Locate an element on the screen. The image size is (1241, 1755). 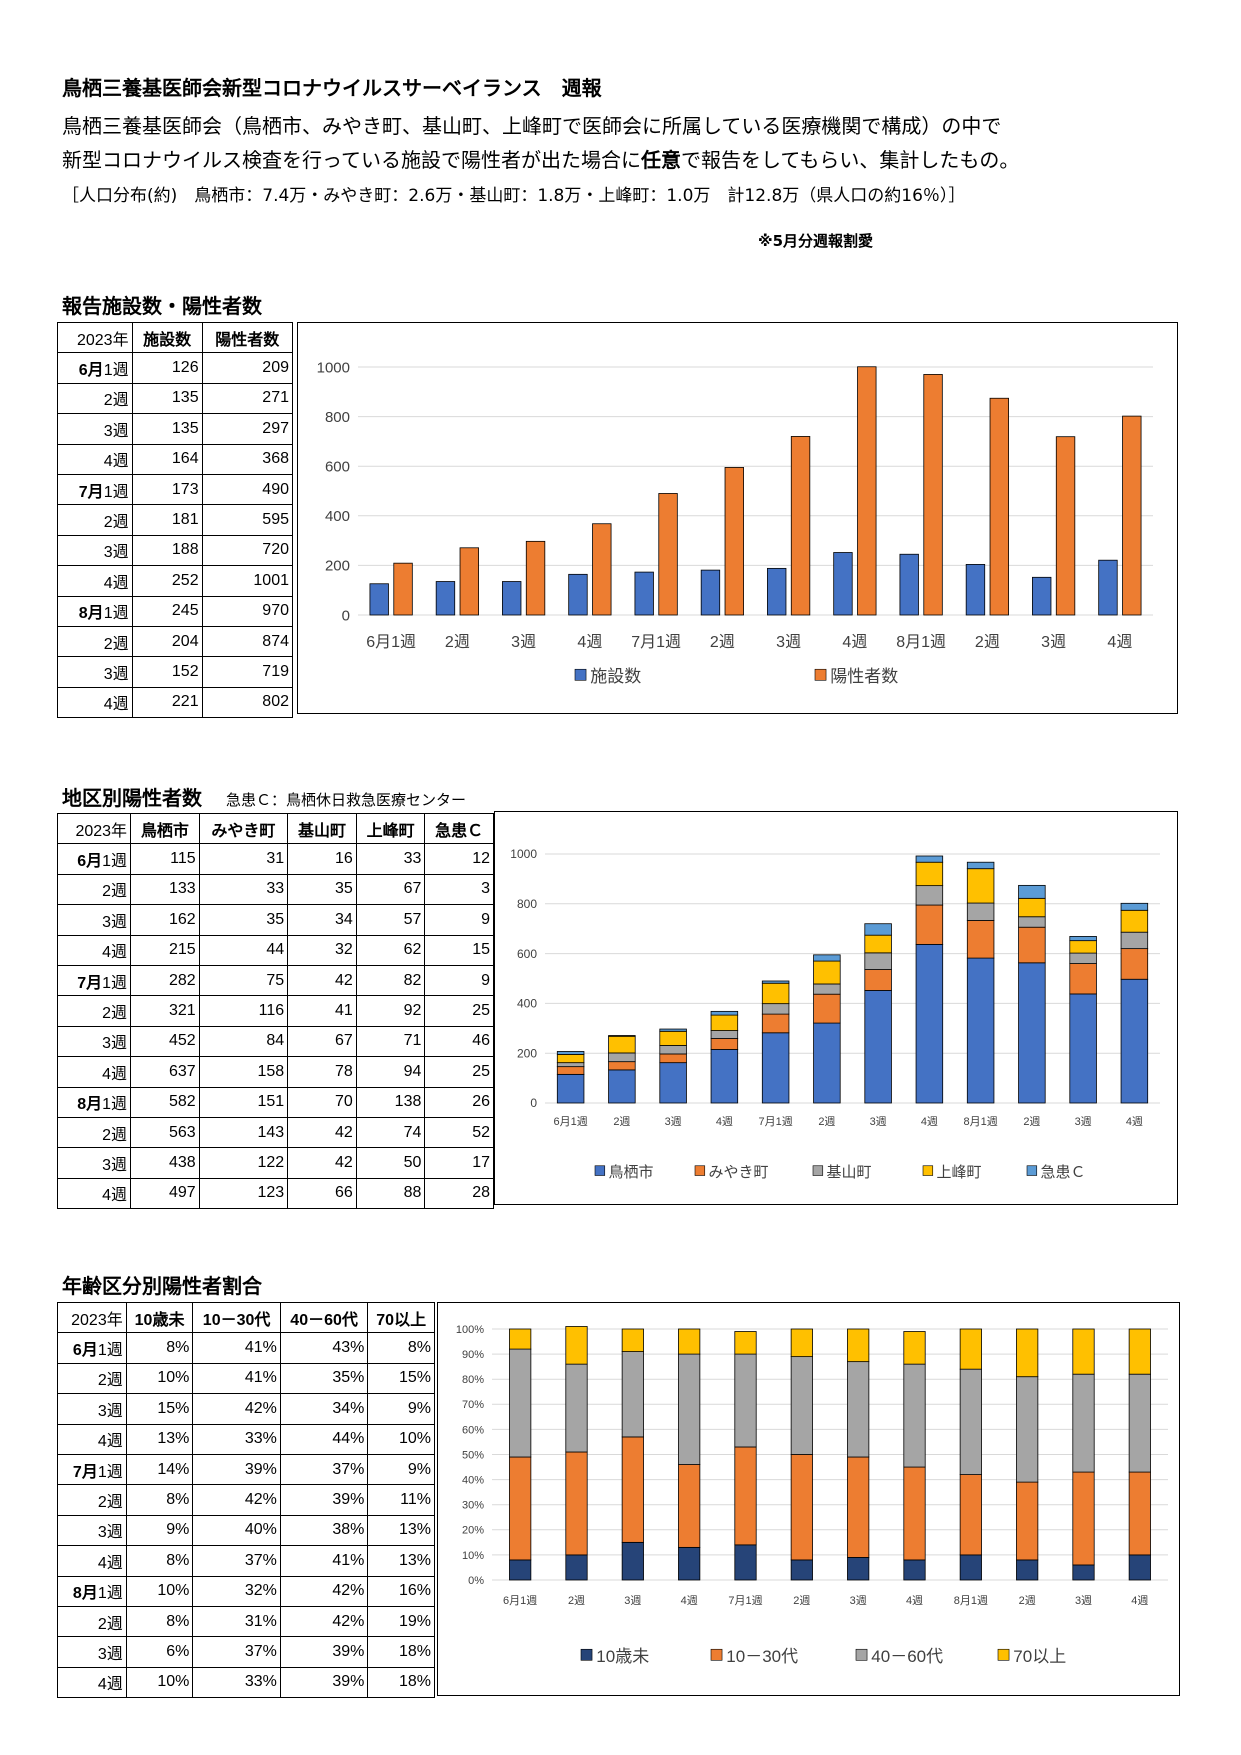
table-row: 4週 497 123 66 88 28 is located at coordinates (275, 1193).